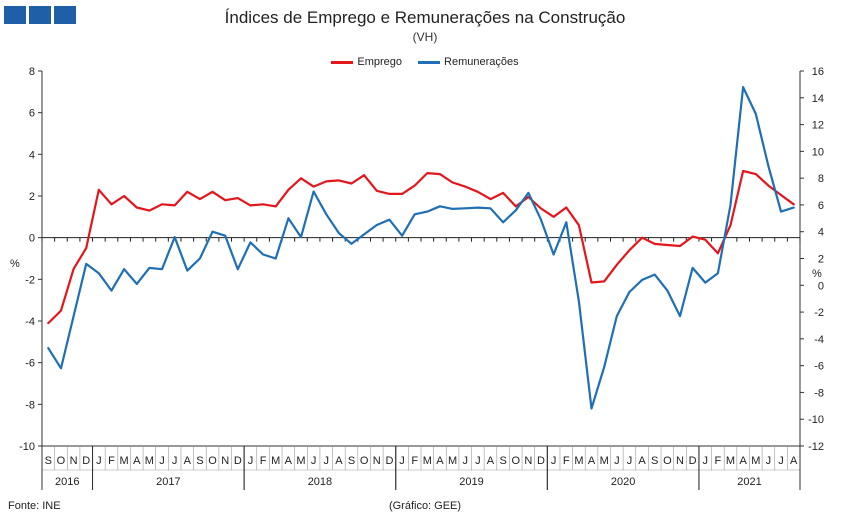  I want to click on month-label: D, so click(541, 461).